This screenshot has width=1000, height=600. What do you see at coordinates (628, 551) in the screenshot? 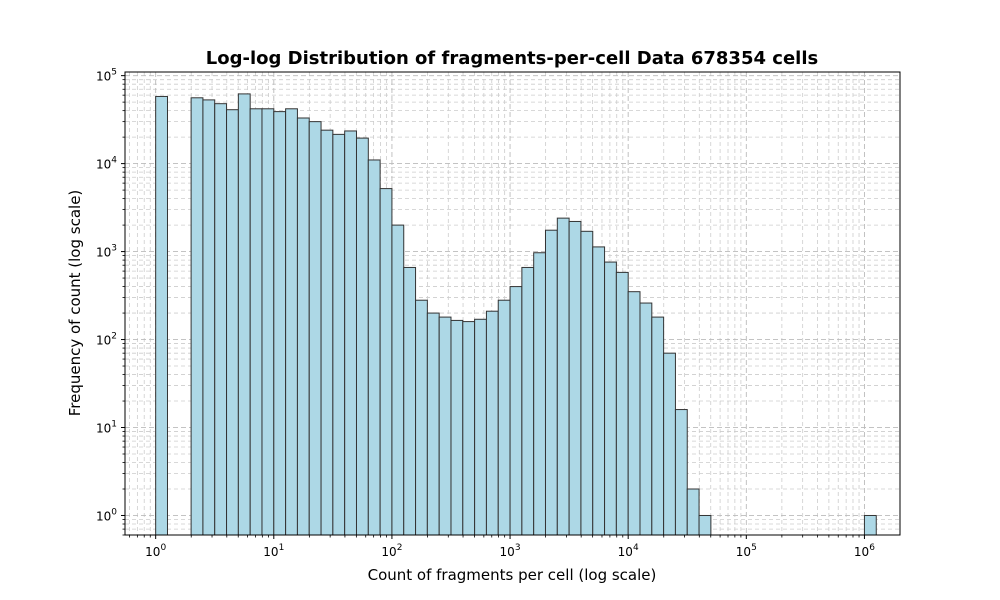
I see `x-tick-label: 10⁴` at bounding box center [628, 551].